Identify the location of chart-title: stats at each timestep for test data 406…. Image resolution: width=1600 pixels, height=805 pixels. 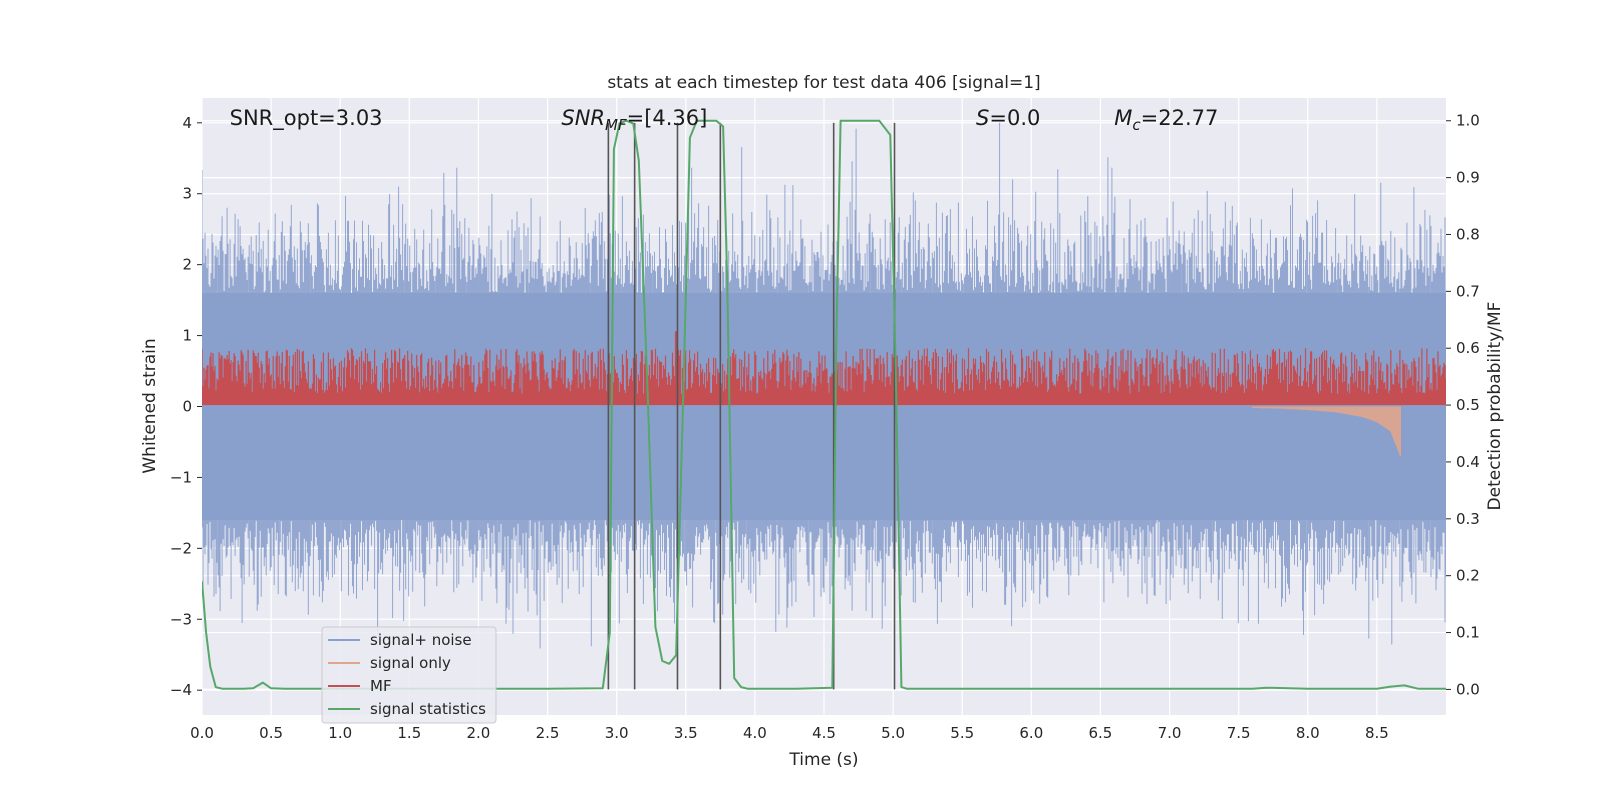
(823, 83).